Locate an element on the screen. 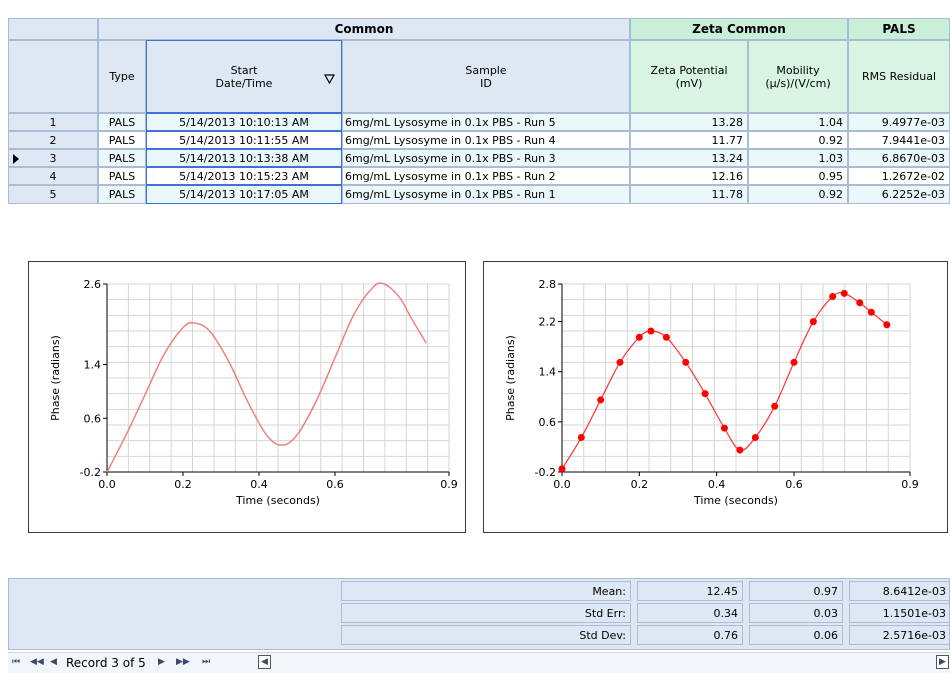  row-number: 2 is located at coordinates (53, 140).